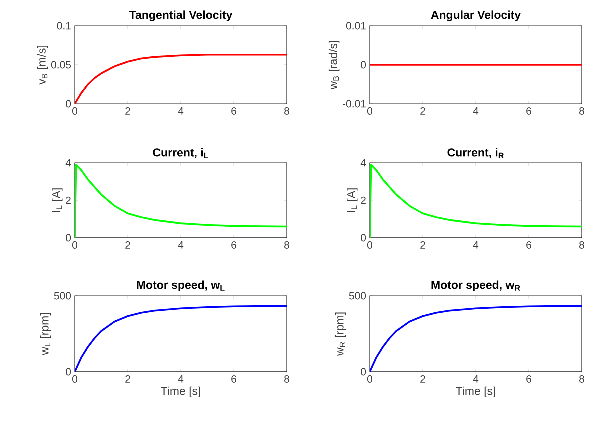  I want to click on y-tick-label: -0.01, so click(354, 104).